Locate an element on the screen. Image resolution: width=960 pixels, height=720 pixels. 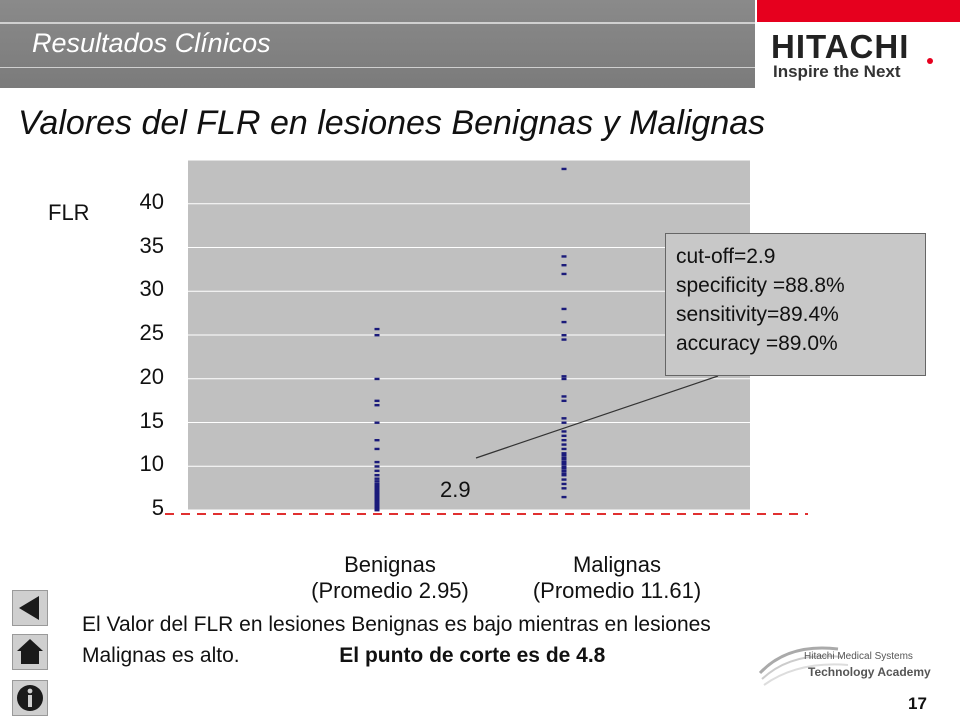
academy-line-2: Technology Academy is located at coordinates (869, 672).